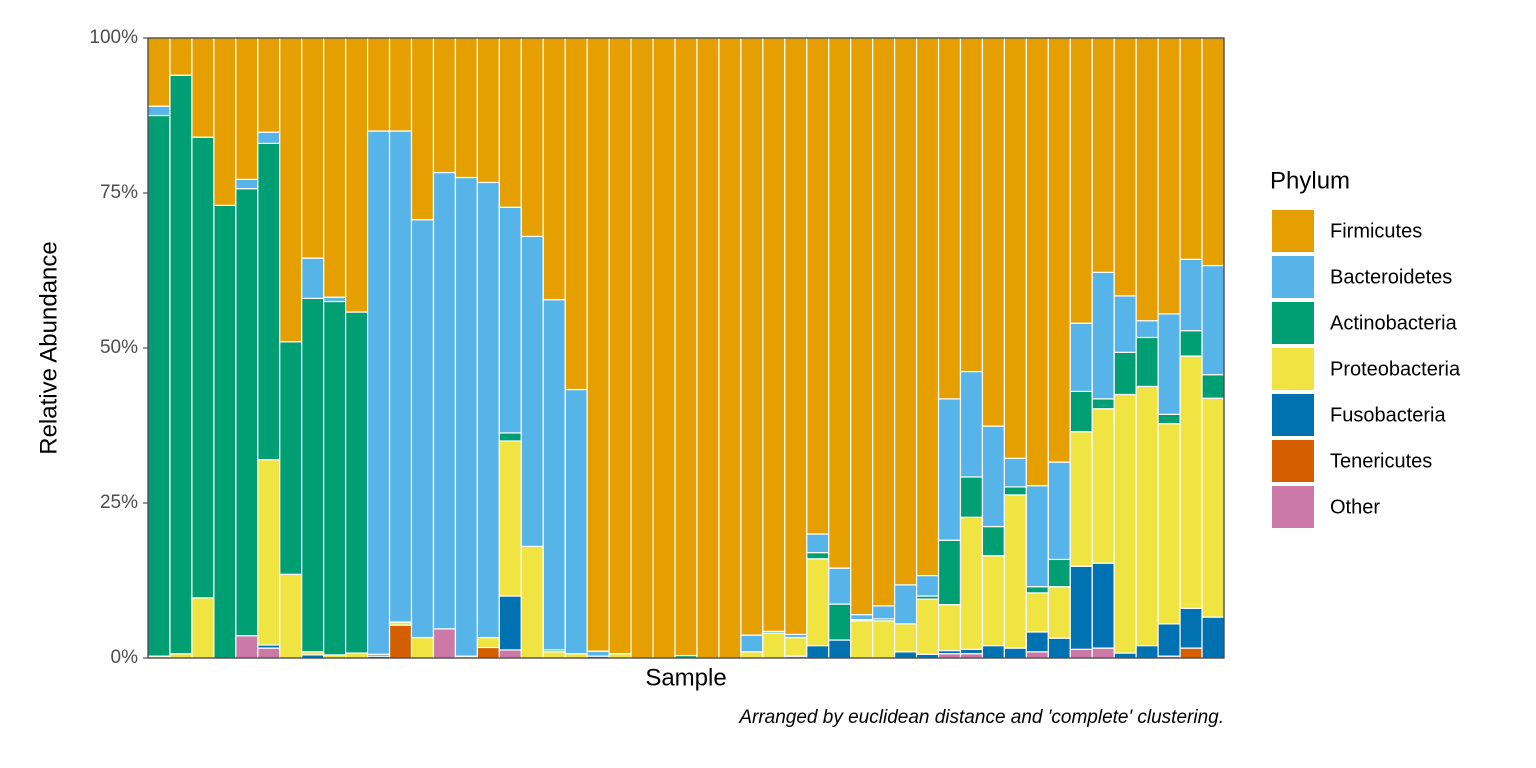 This screenshot has width=1536, height=768. Describe the element at coordinates (113, 37) in the screenshot. I see `y-tick-label: 100%` at that location.